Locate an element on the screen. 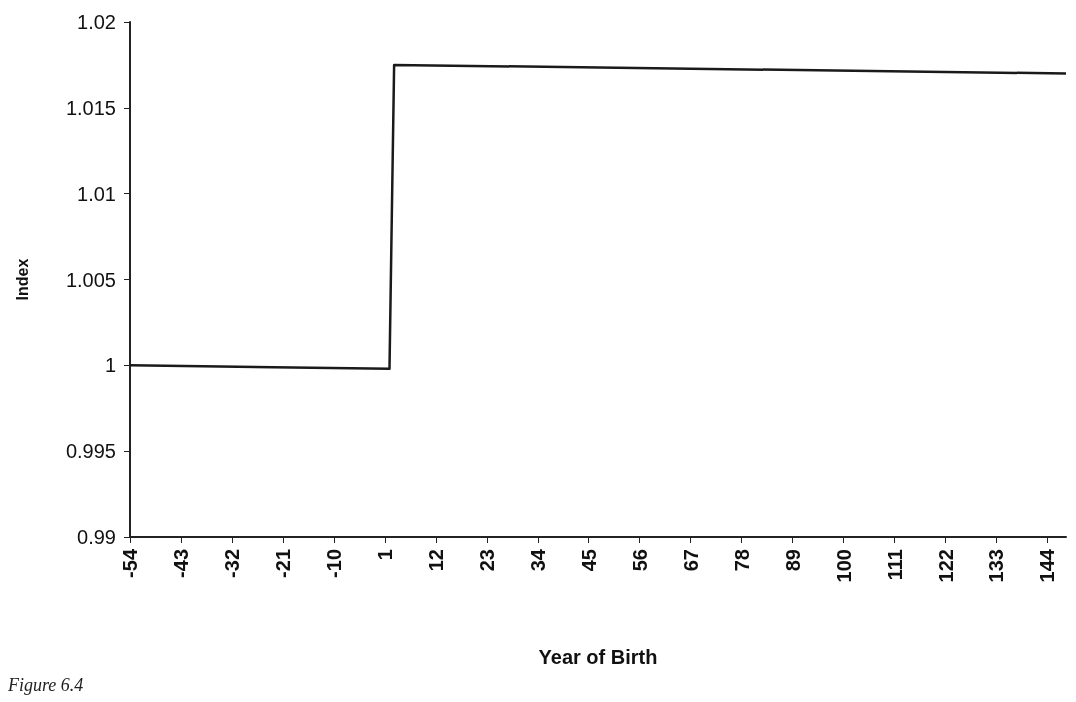 The width and height of the screenshot is (1076, 702). x-tick-label: -10 is located at coordinates (333, 563).